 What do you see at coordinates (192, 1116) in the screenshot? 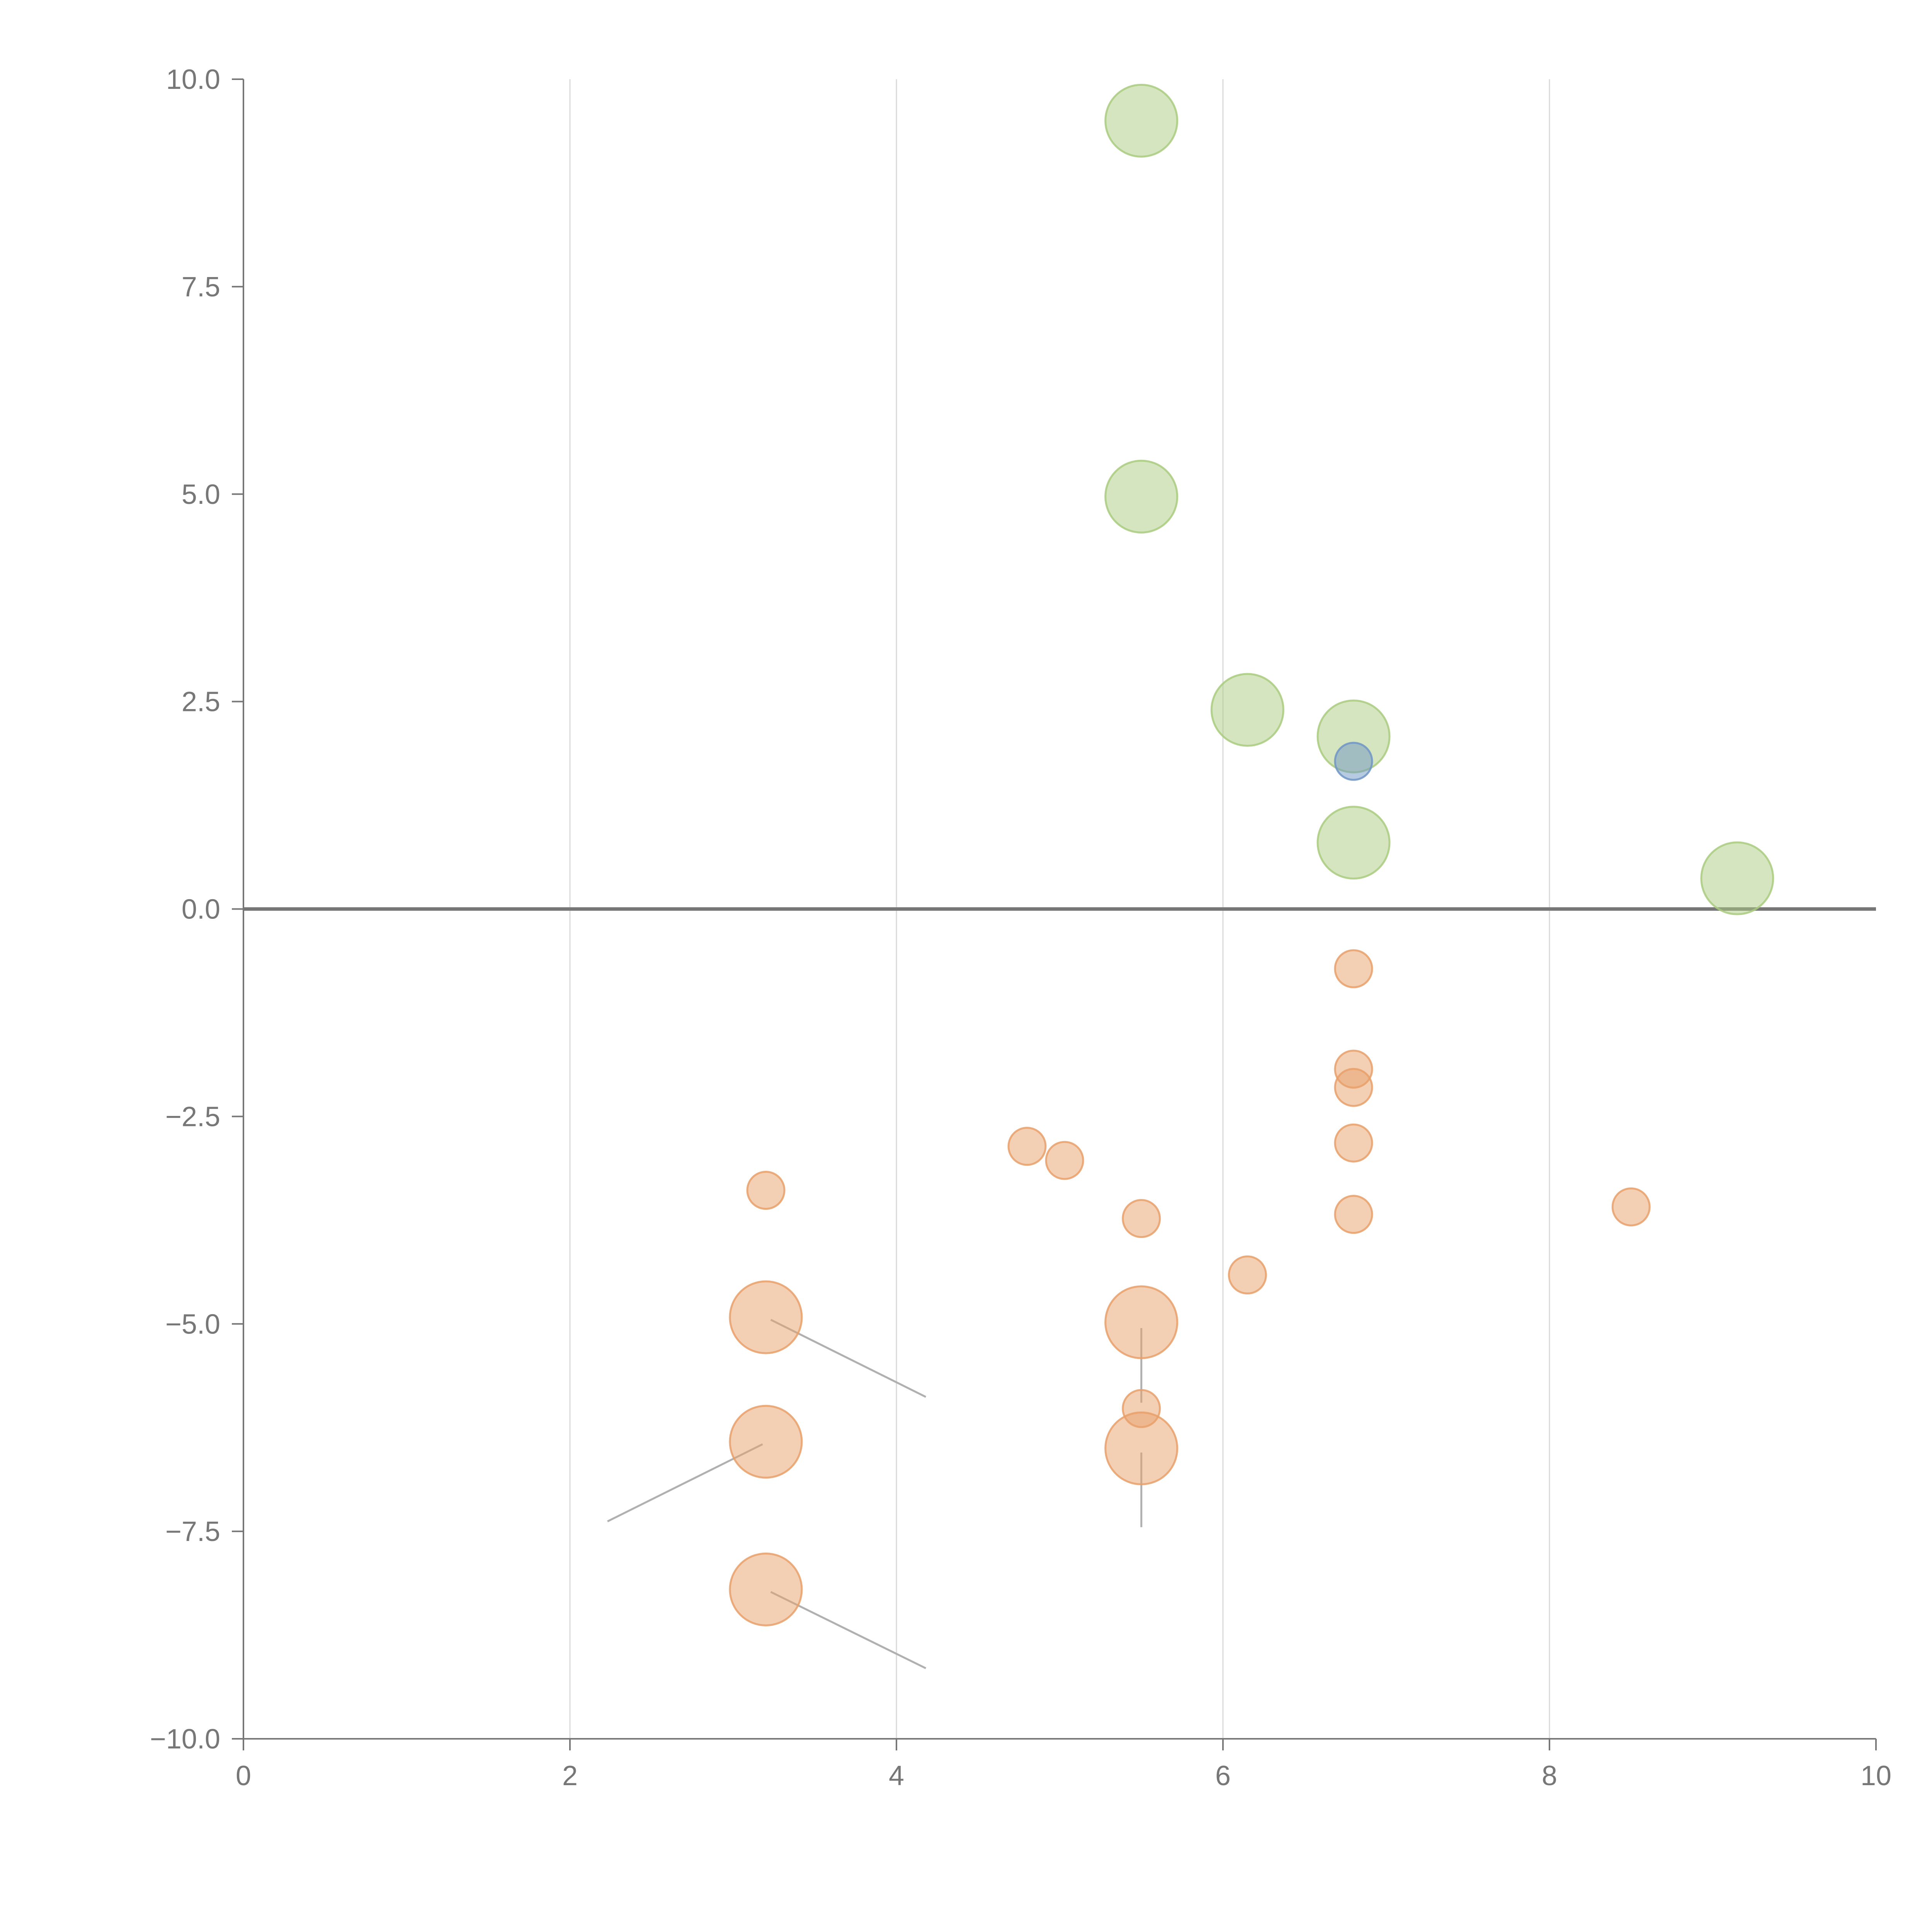
I see `y-tick-label: −2.5` at bounding box center [192, 1116].